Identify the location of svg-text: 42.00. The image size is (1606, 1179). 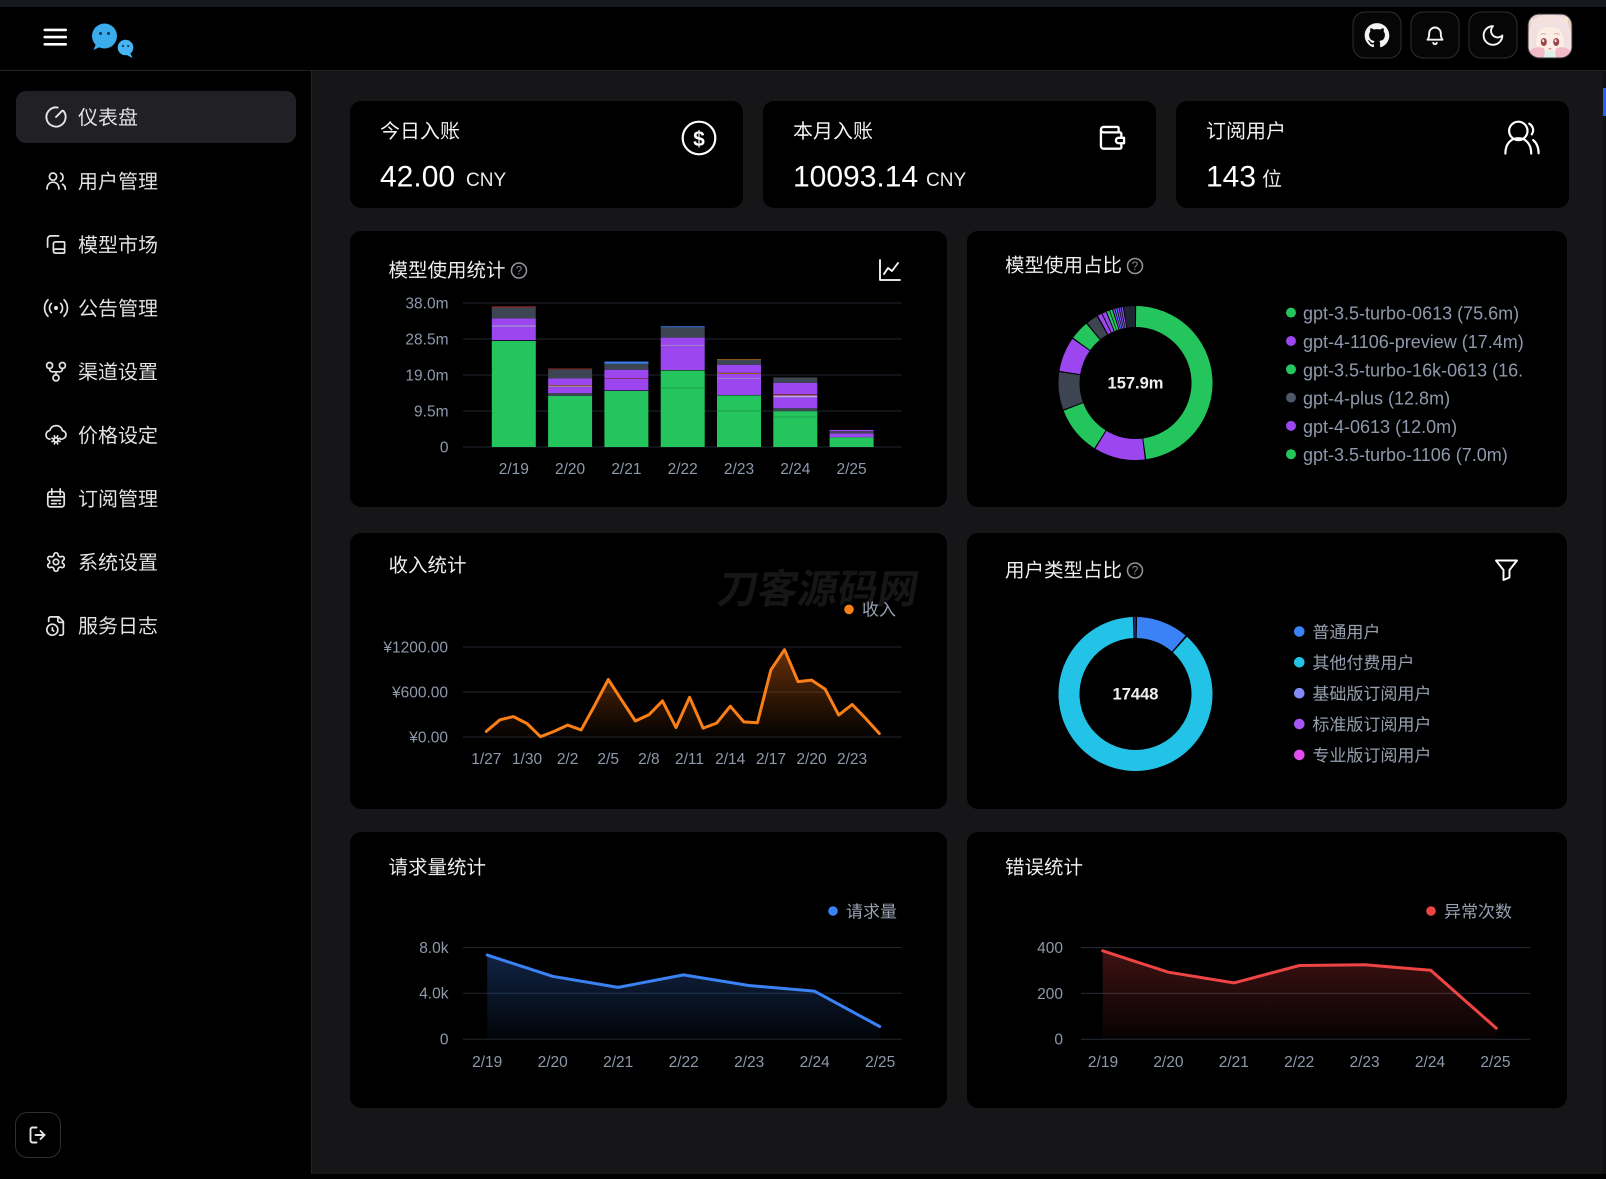
(417, 177).